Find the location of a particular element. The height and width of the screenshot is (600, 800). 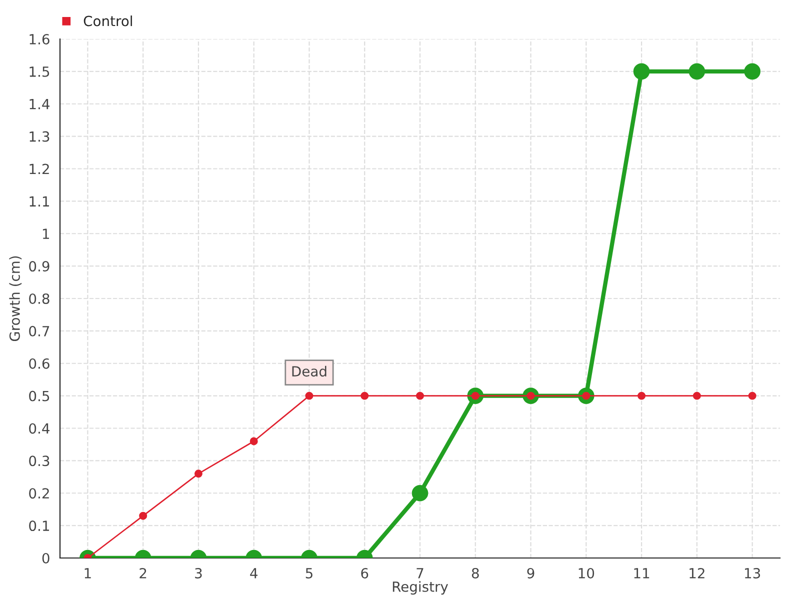

annotation: Dead is located at coordinates (309, 371).